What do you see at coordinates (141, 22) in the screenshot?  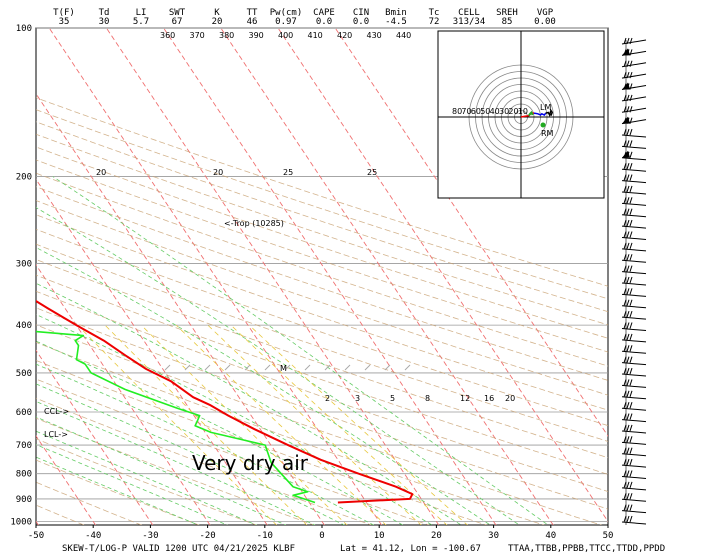 I see `header-field-value: 5.7` at bounding box center [141, 22].